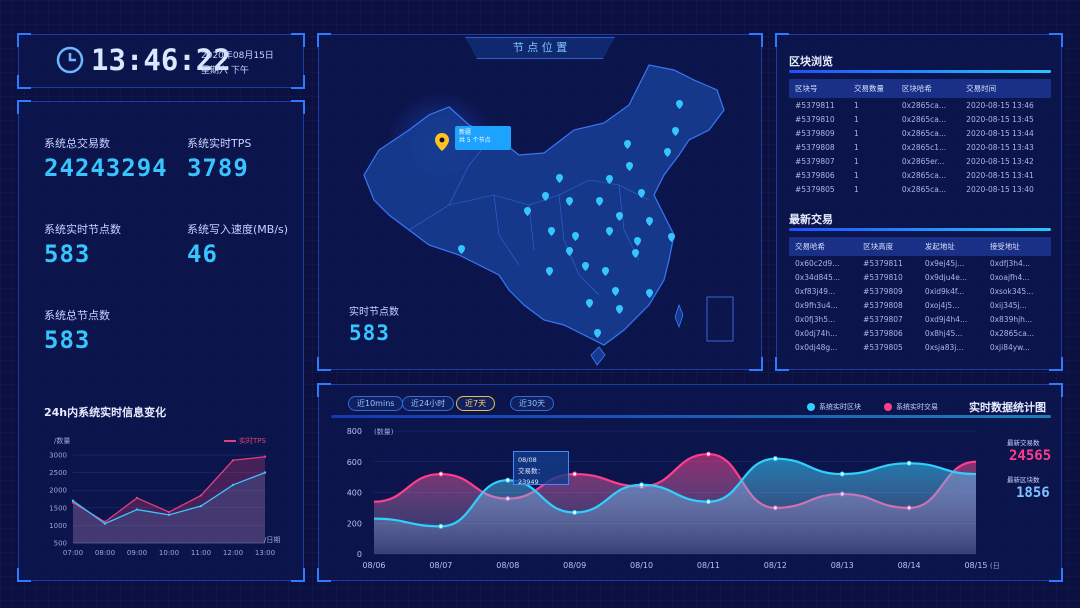  Describe the element at coordinates (920, 147) in the screenshot. I see `table-row: #5379808 1 0x2865c1... 2020-08-15 13:43` at that location.